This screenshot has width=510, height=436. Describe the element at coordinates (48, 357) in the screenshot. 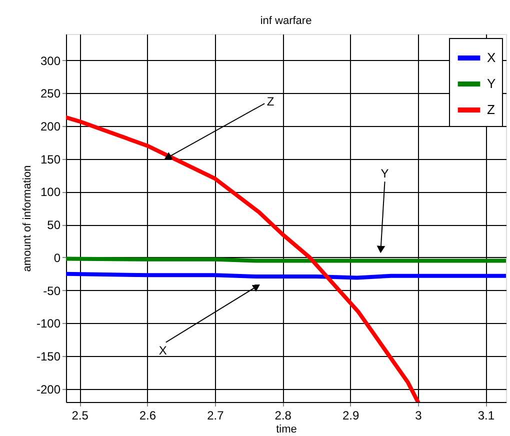

I see `y-tick-label: -150` at that location.